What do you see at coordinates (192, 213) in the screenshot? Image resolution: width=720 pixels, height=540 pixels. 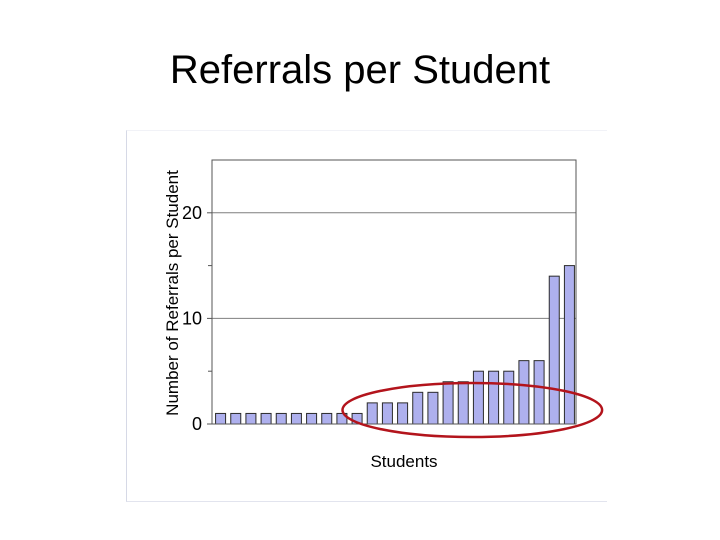 I see `y-tick-label: 20` at bounding box center [192, 213].